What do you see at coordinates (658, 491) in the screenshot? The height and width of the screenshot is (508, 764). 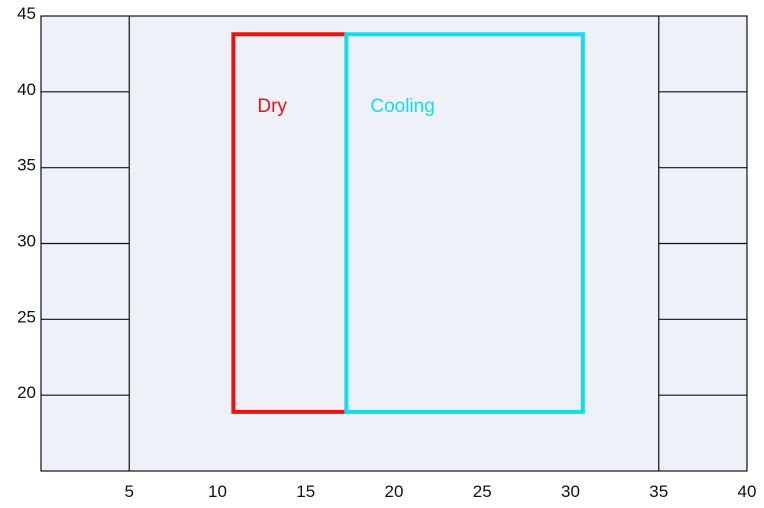 I see `x-tick-label-35: 35` at bounding box center [658, 491].